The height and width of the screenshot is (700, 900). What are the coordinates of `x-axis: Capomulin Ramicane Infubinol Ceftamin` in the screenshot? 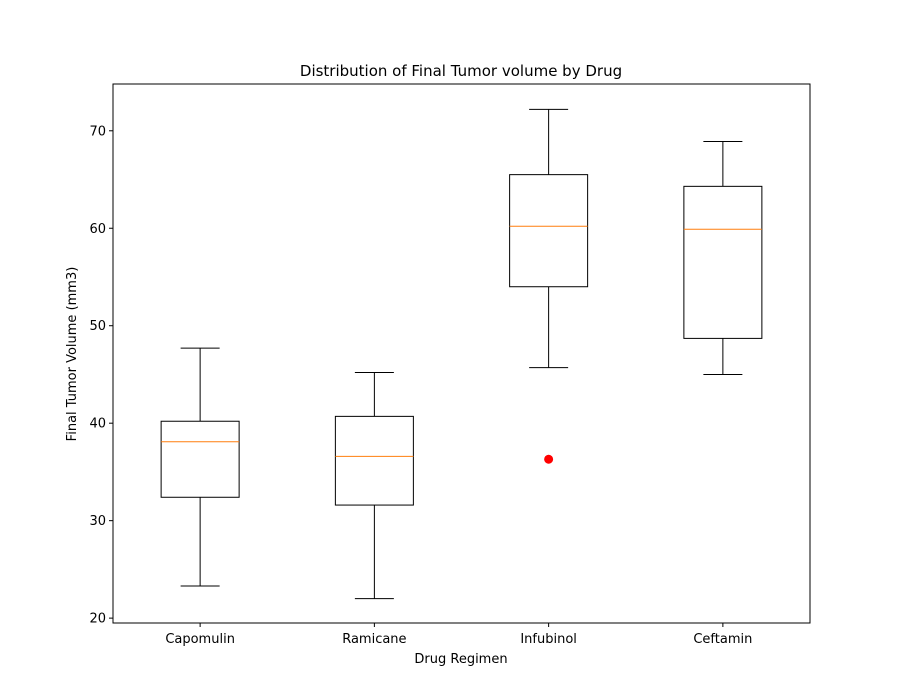 It's located at (458, 635).